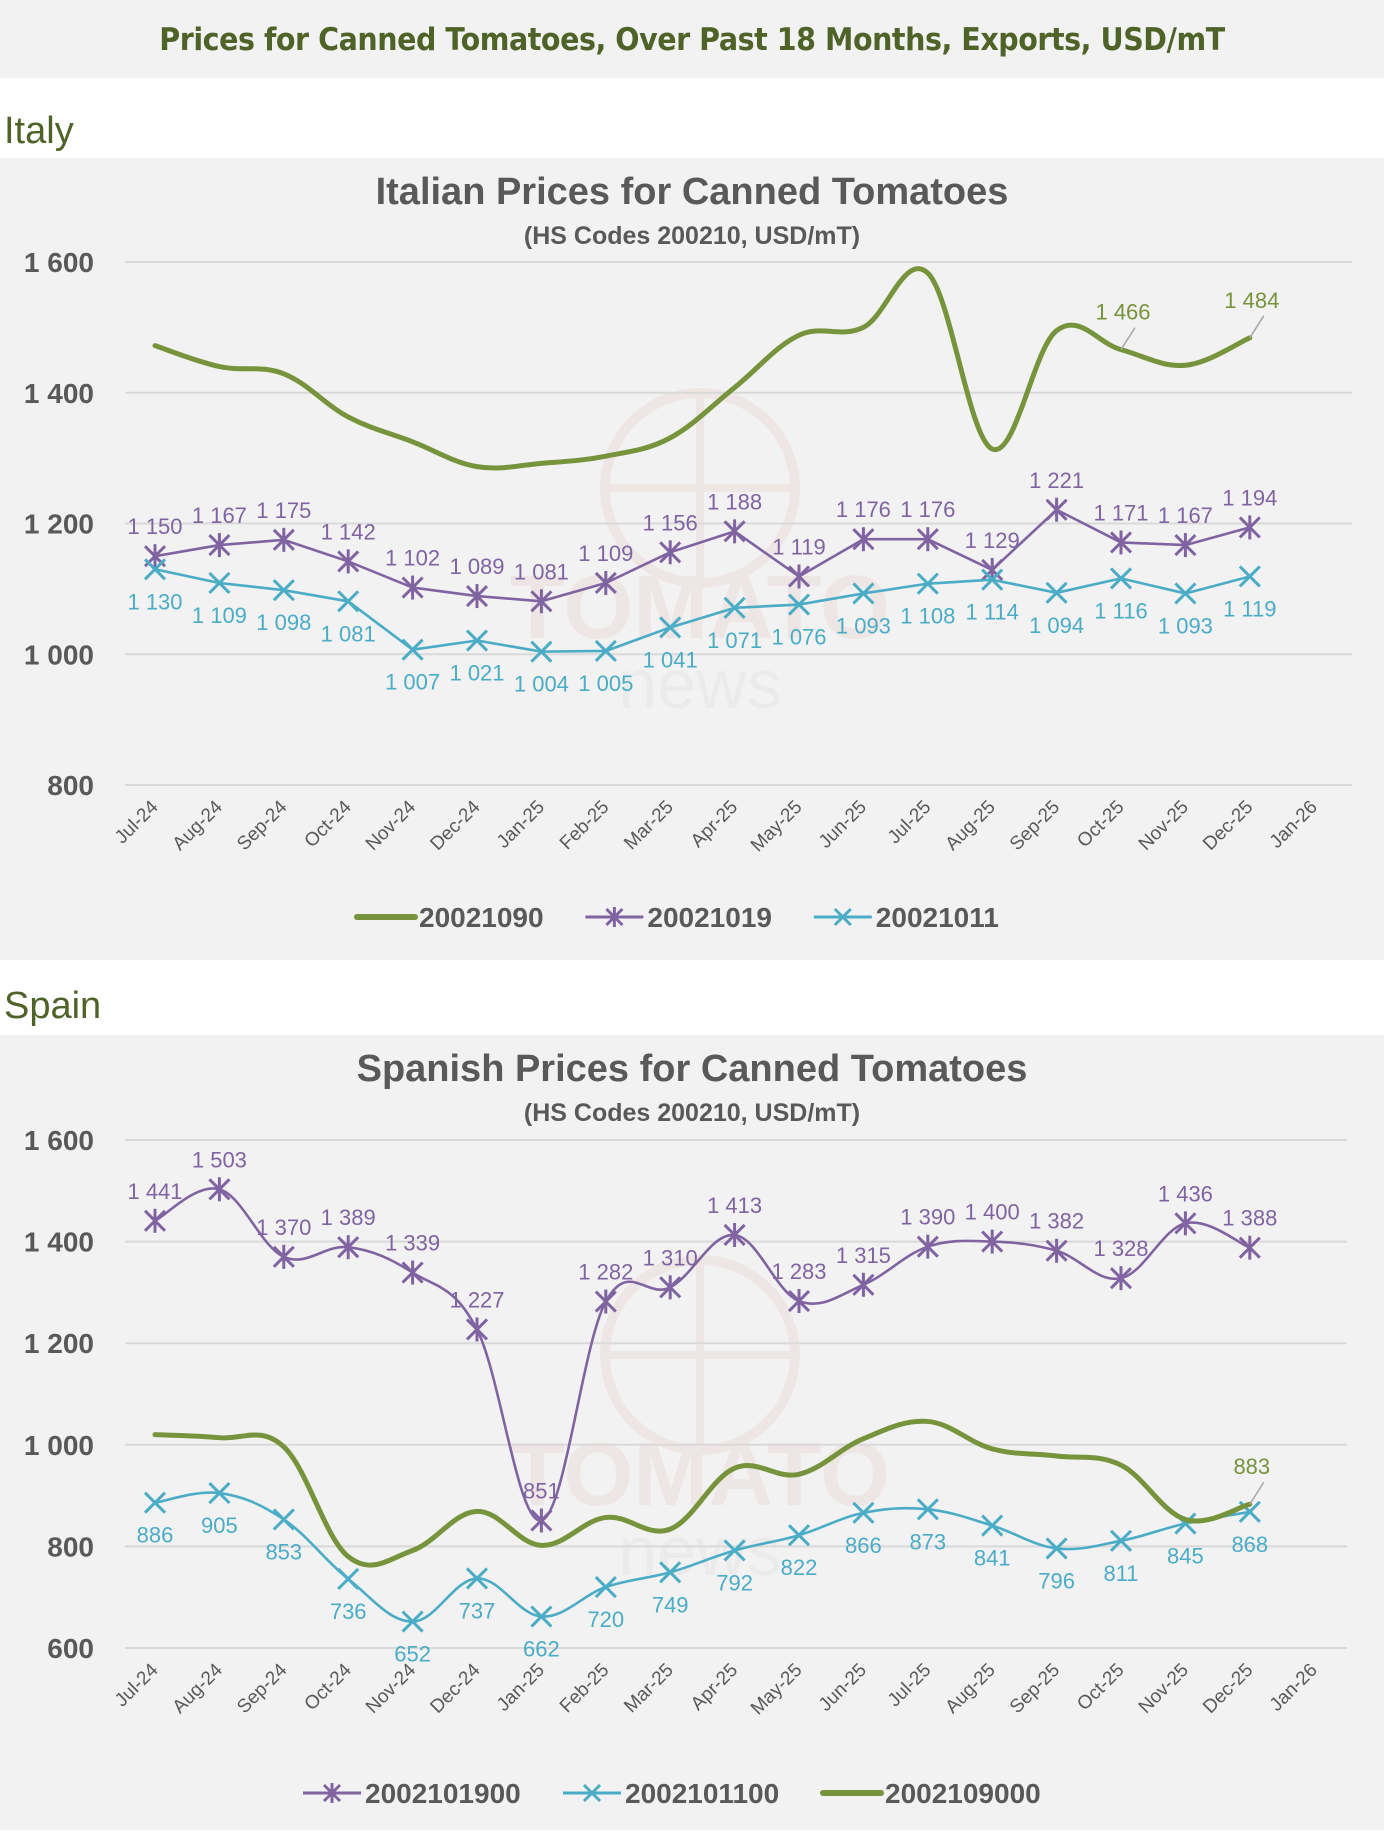 The height and width of the screenshot is (1835, 1384). I want to click on y-tick-label: 1 400, so click(59, 1242).